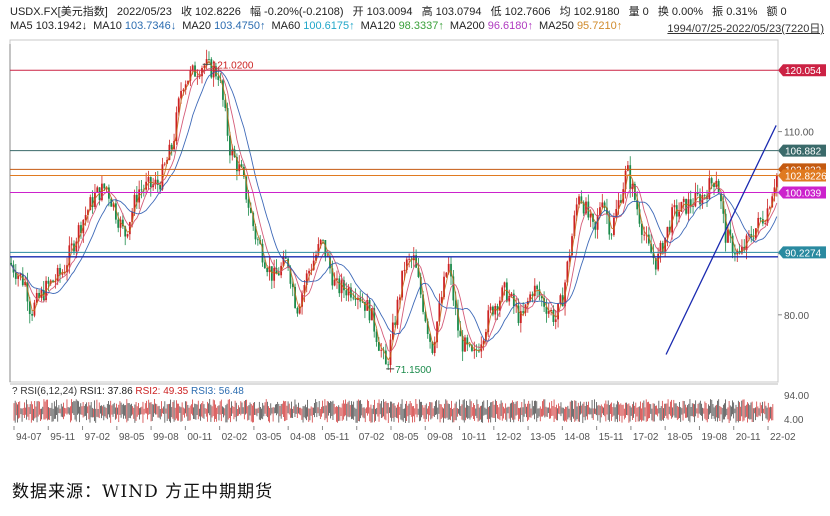 Image resolution: width=830 pixels, height=516 pixels. I want to click on hline-tag: 102.8226, so click(802, 175).